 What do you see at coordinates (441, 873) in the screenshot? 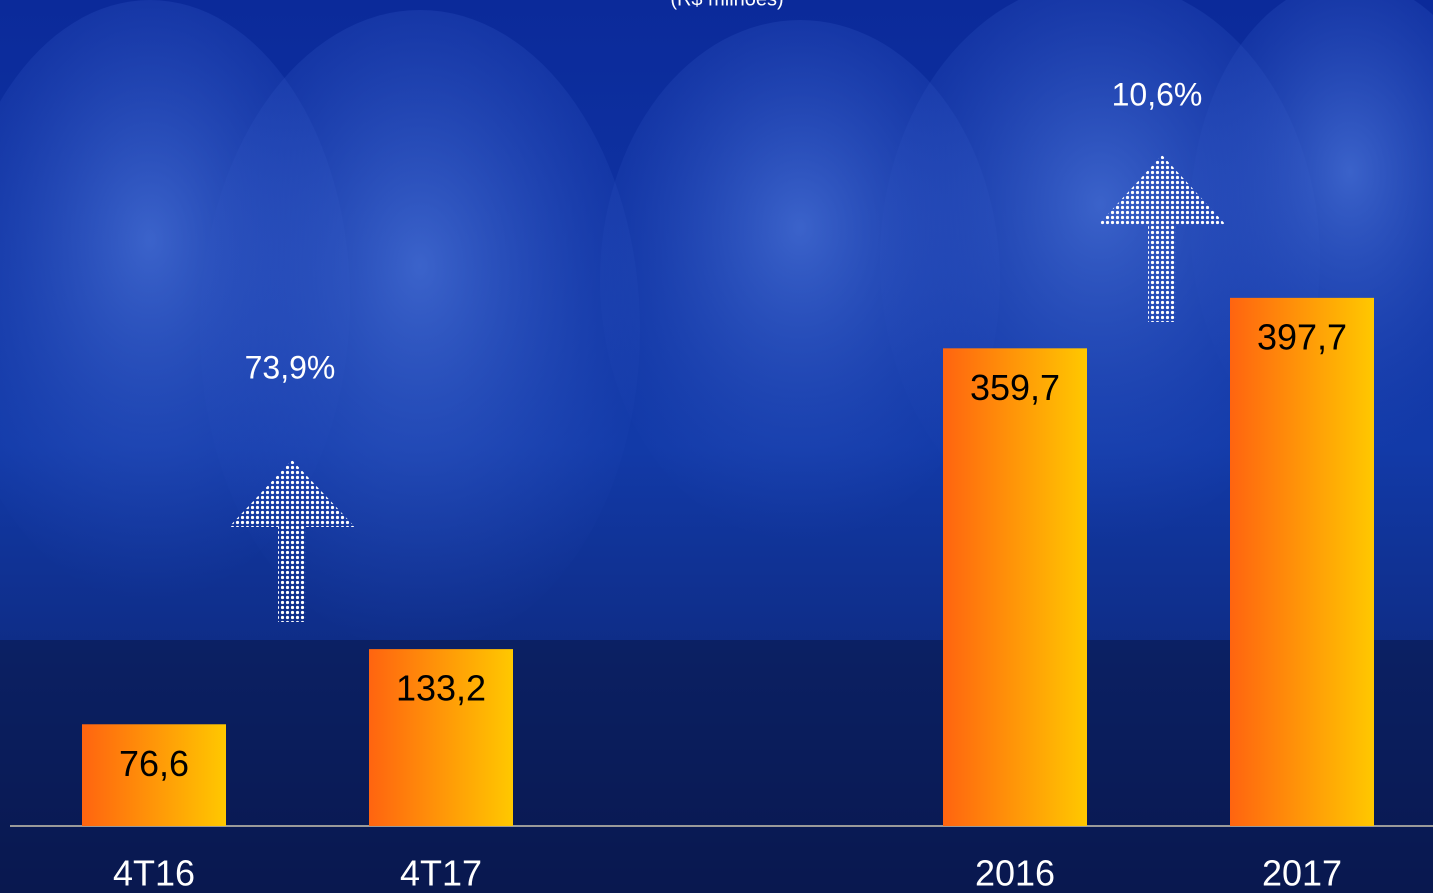
I see `x-tick-label: 4T17` at bounding box center [441, 873].